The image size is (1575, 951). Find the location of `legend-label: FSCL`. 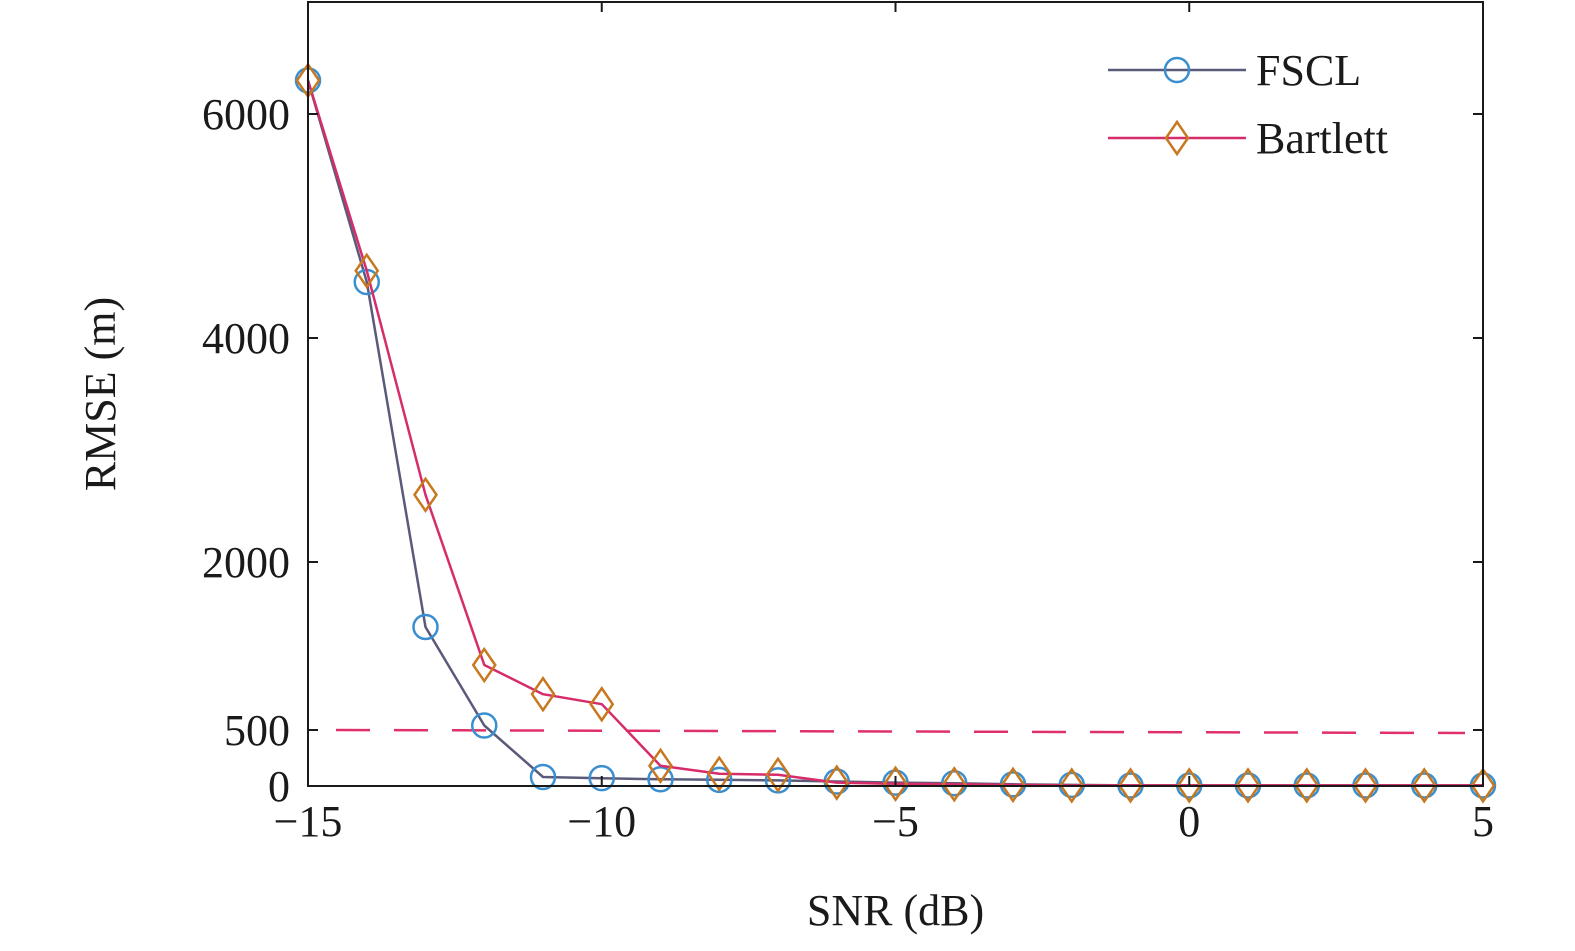

legend-label: FSCL is located at coordinates (1308, 70).